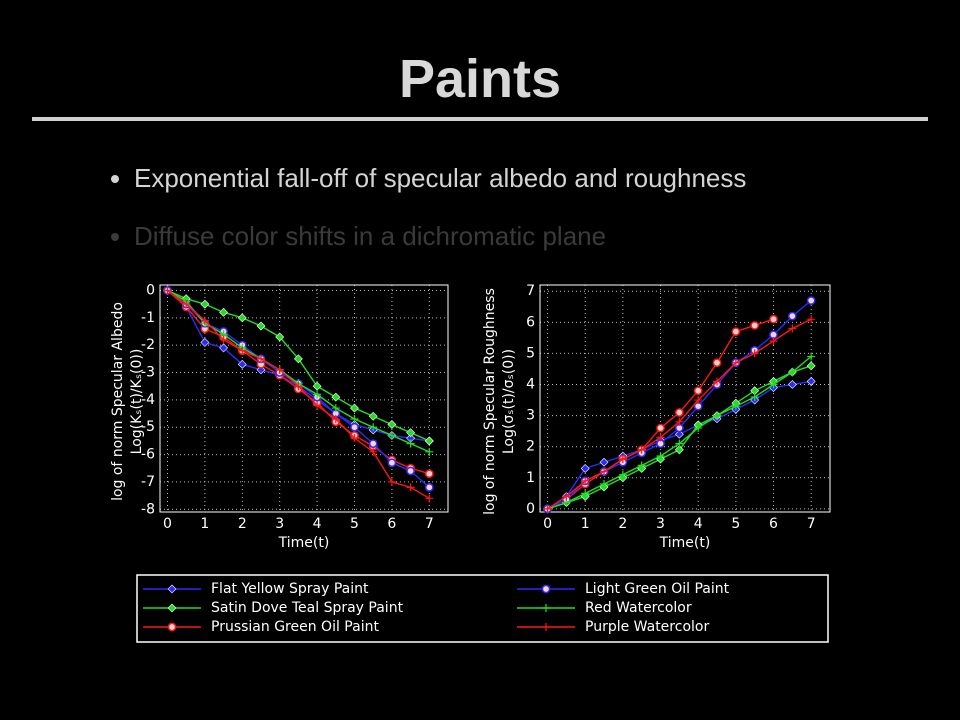 The width and height of the screenshot is (960, 720). Describe the element at coordinates (148, 509) in the screenshot. I see `y-tick-label: -8` at that location.